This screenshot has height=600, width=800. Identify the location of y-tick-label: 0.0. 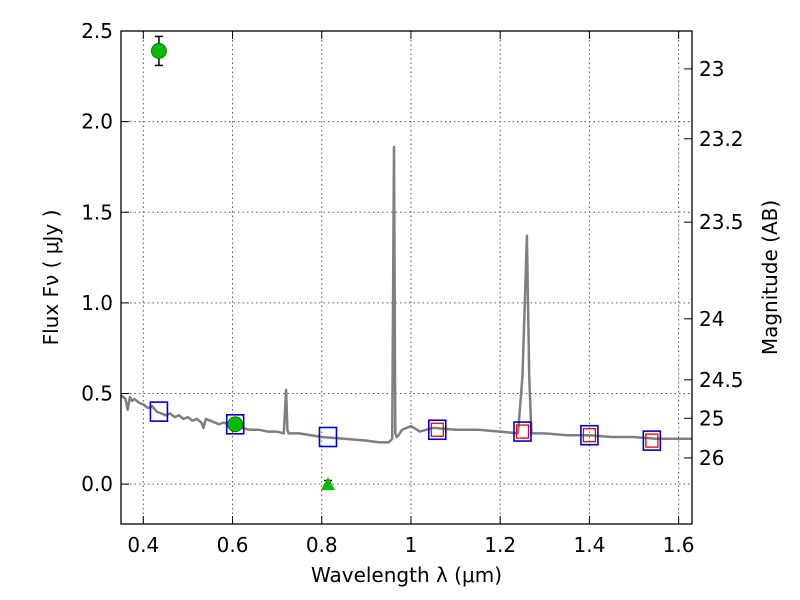
(97, 484).